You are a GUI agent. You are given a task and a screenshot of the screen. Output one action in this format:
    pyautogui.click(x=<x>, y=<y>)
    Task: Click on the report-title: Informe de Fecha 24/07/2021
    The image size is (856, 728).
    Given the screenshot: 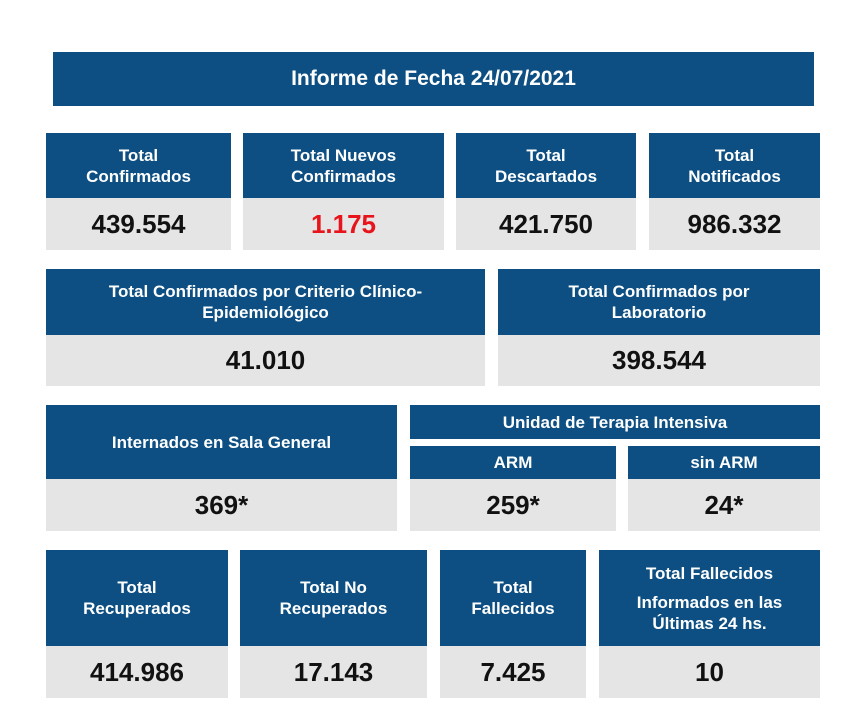 What is the action you would take?
    pyautogui.click(x=433, y=79)
    